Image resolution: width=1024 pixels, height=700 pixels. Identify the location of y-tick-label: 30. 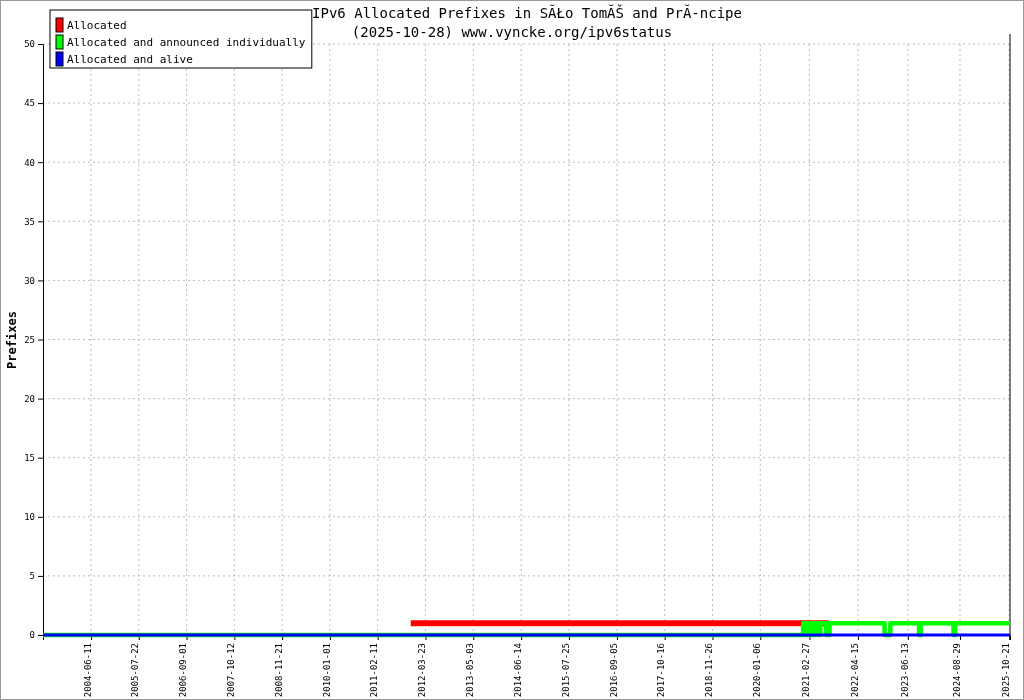
(29, 280).